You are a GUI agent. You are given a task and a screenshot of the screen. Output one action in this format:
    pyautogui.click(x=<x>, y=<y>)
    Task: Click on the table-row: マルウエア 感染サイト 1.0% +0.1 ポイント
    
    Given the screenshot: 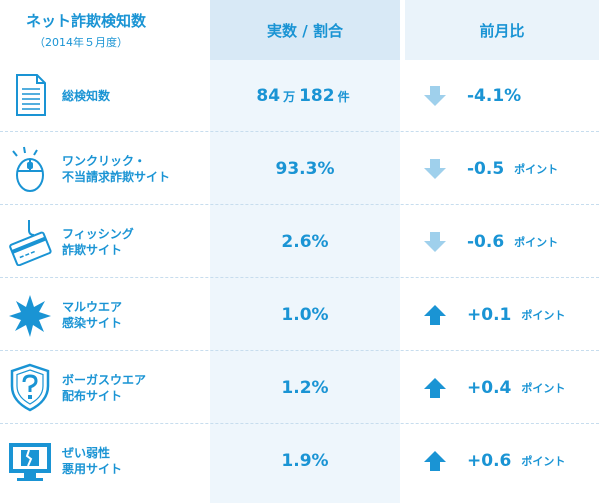 What is the action you would take?
    pyautogui.click(x=299, y=315)
    